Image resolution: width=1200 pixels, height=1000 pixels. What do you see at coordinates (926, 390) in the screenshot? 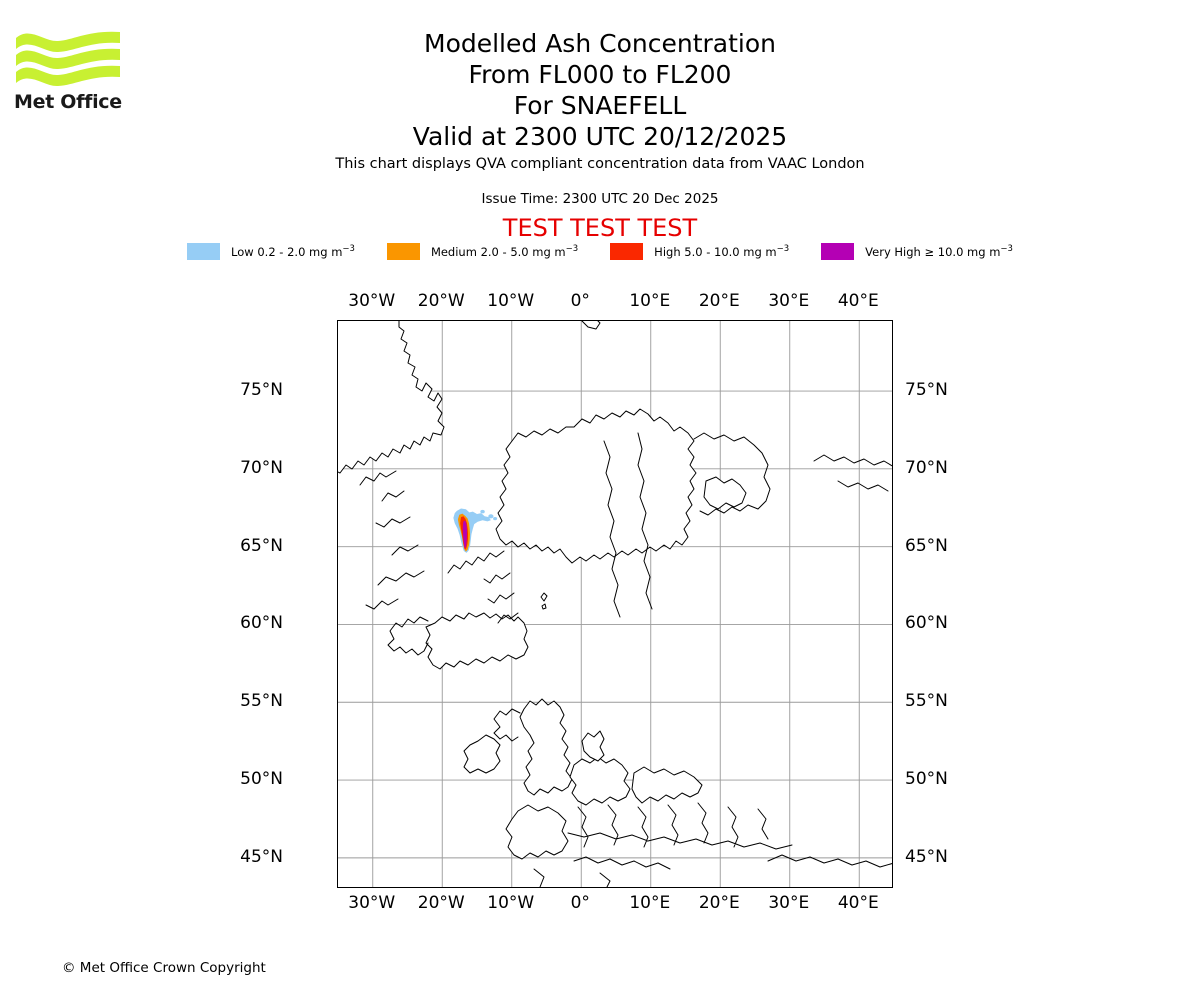
I see `axis-tick-lat-right: 75°N` at bounding box center [926, 390].